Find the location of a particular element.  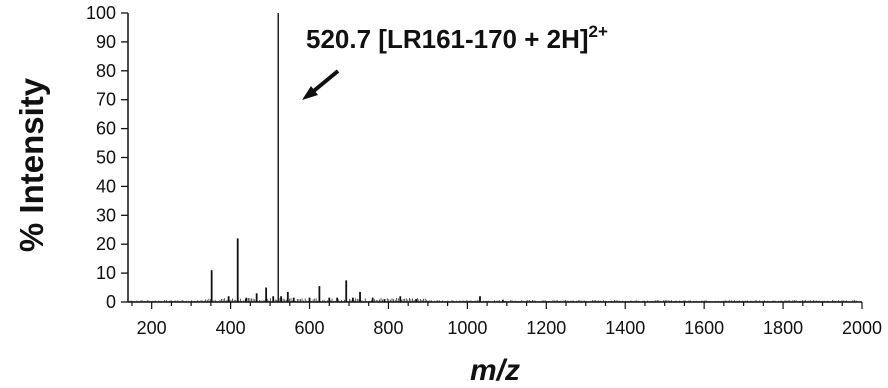

y-tick-label: 40 is located at coordinates (106, 186).